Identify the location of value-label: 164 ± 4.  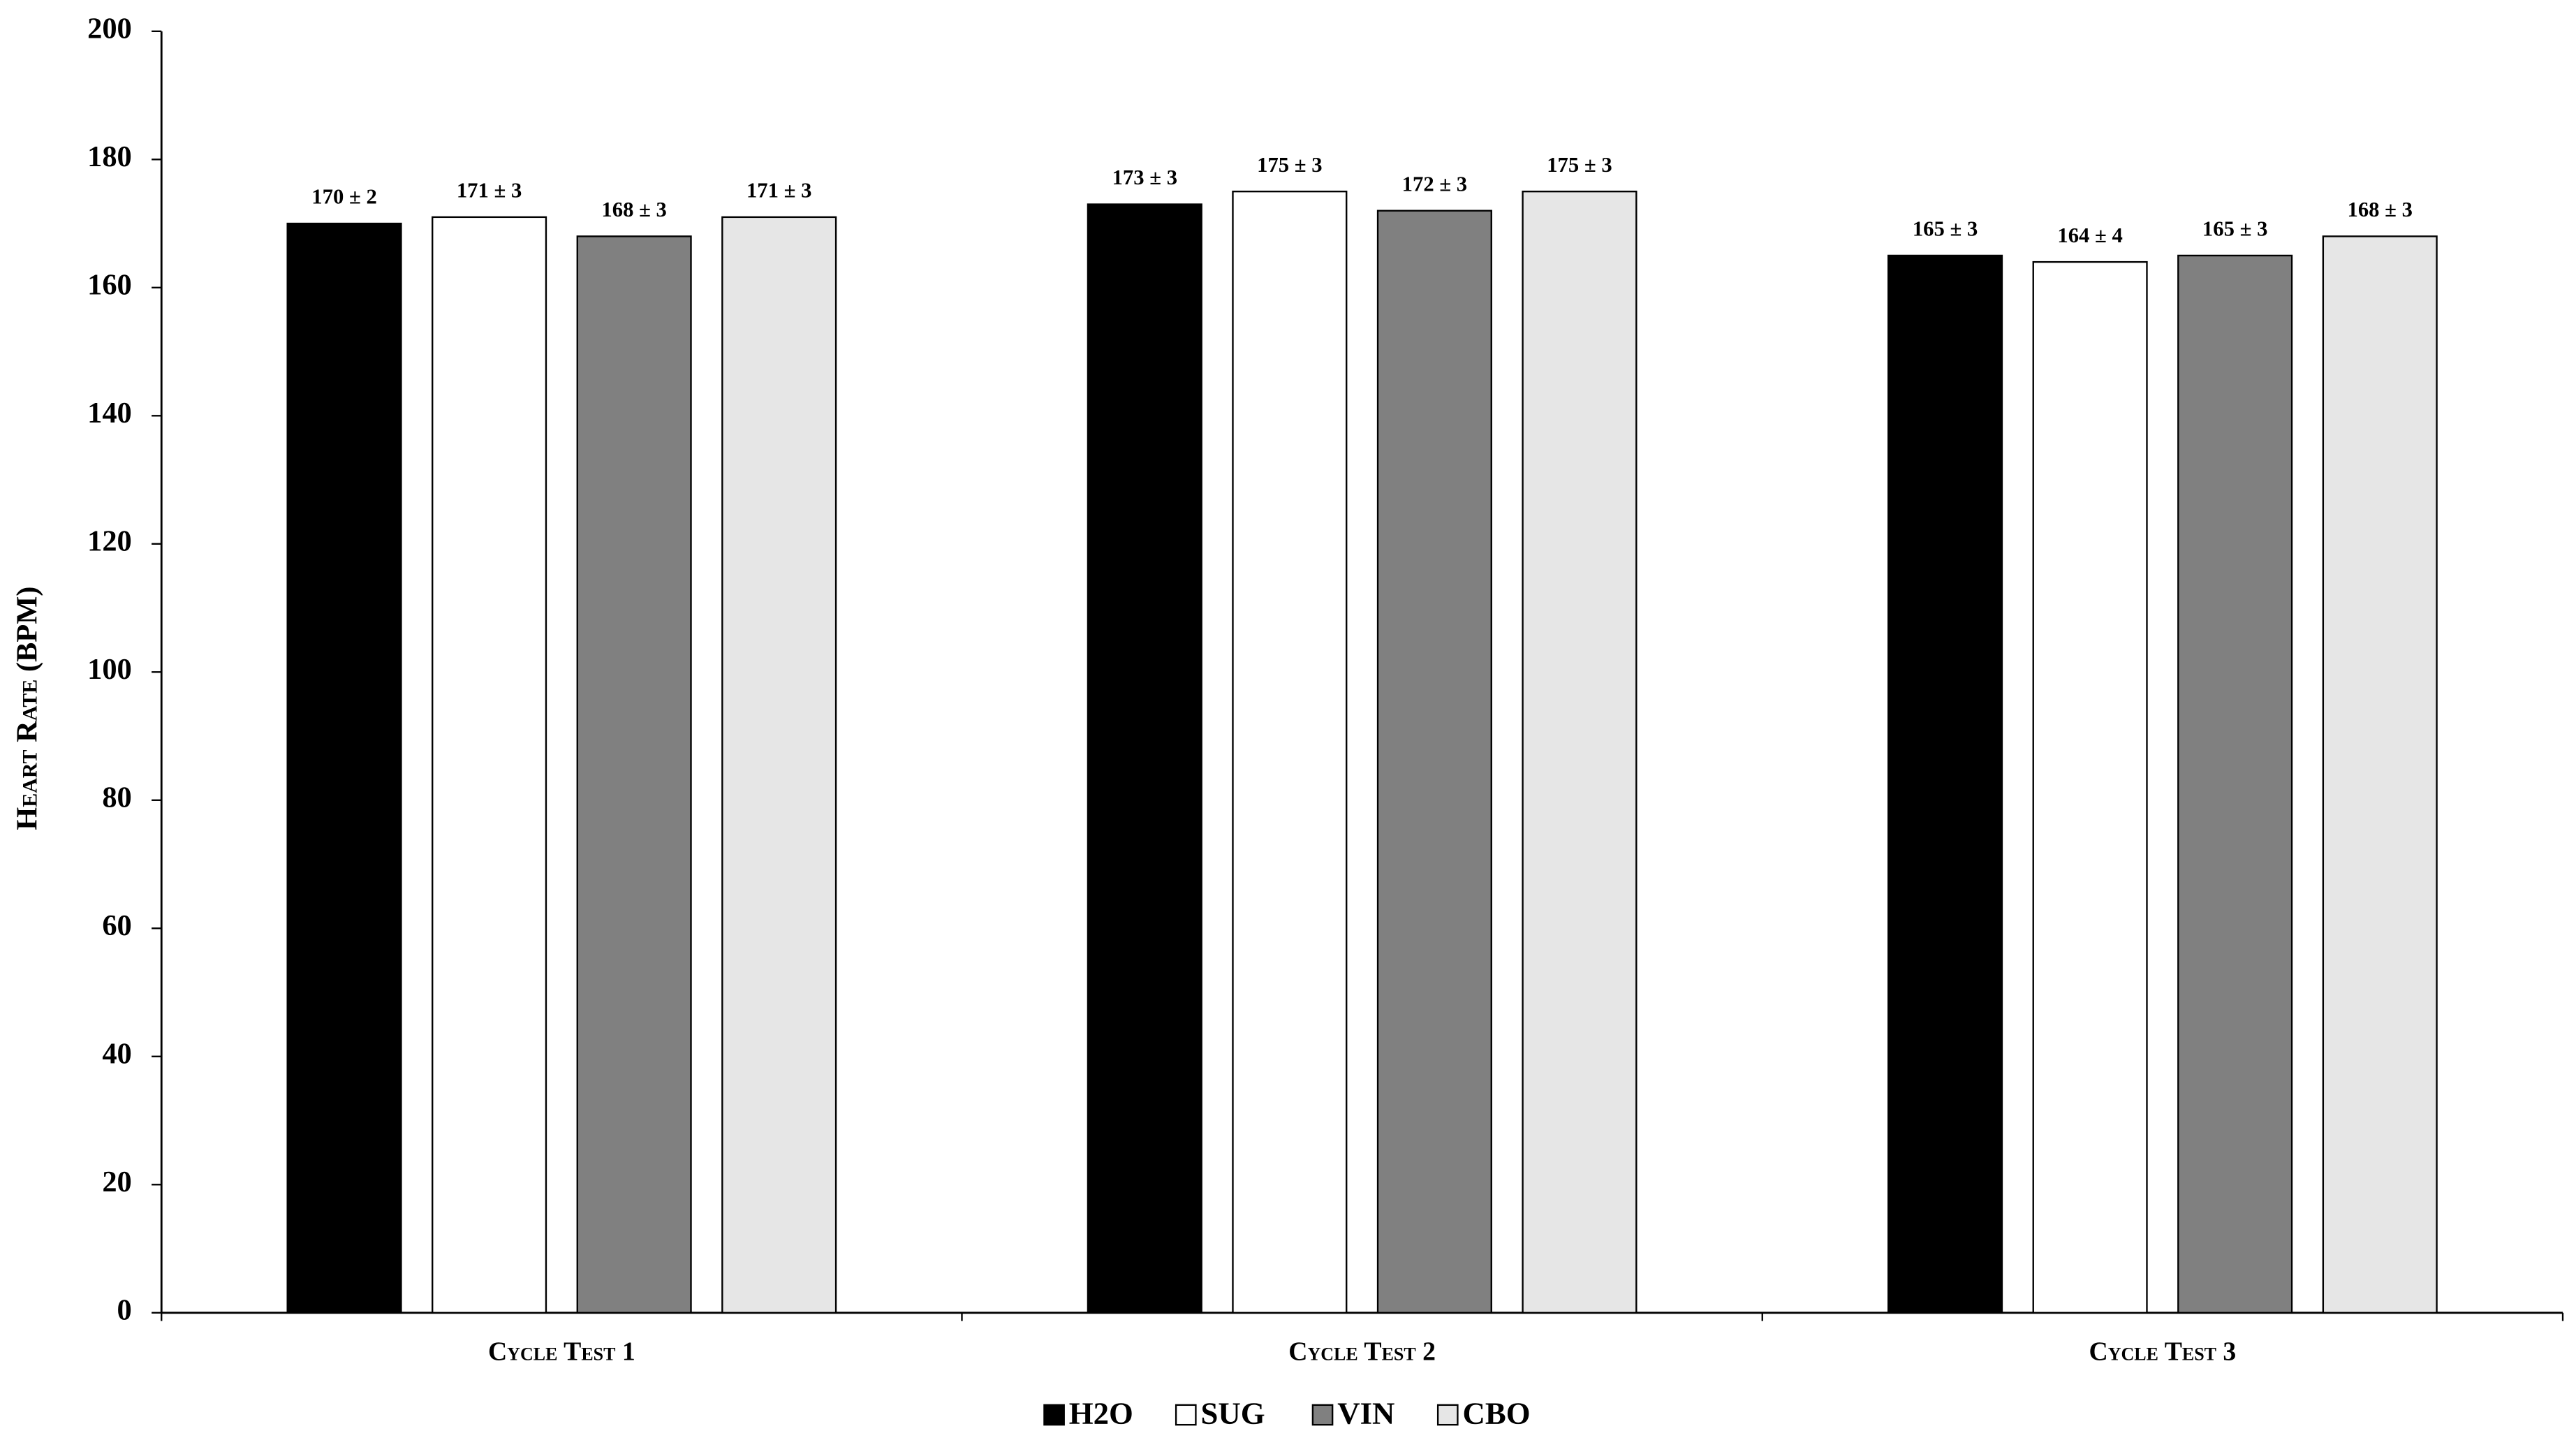
(2089, 235).